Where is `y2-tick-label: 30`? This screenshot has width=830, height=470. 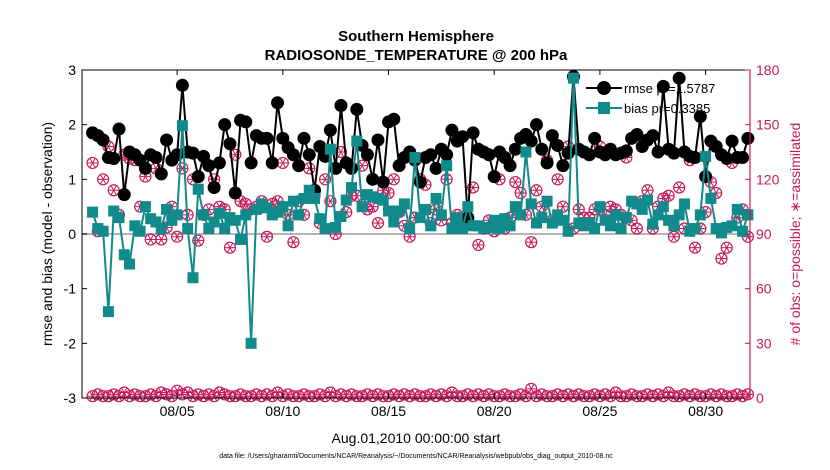 y2-tick-label: 30 is located at coordinates (764, 343).